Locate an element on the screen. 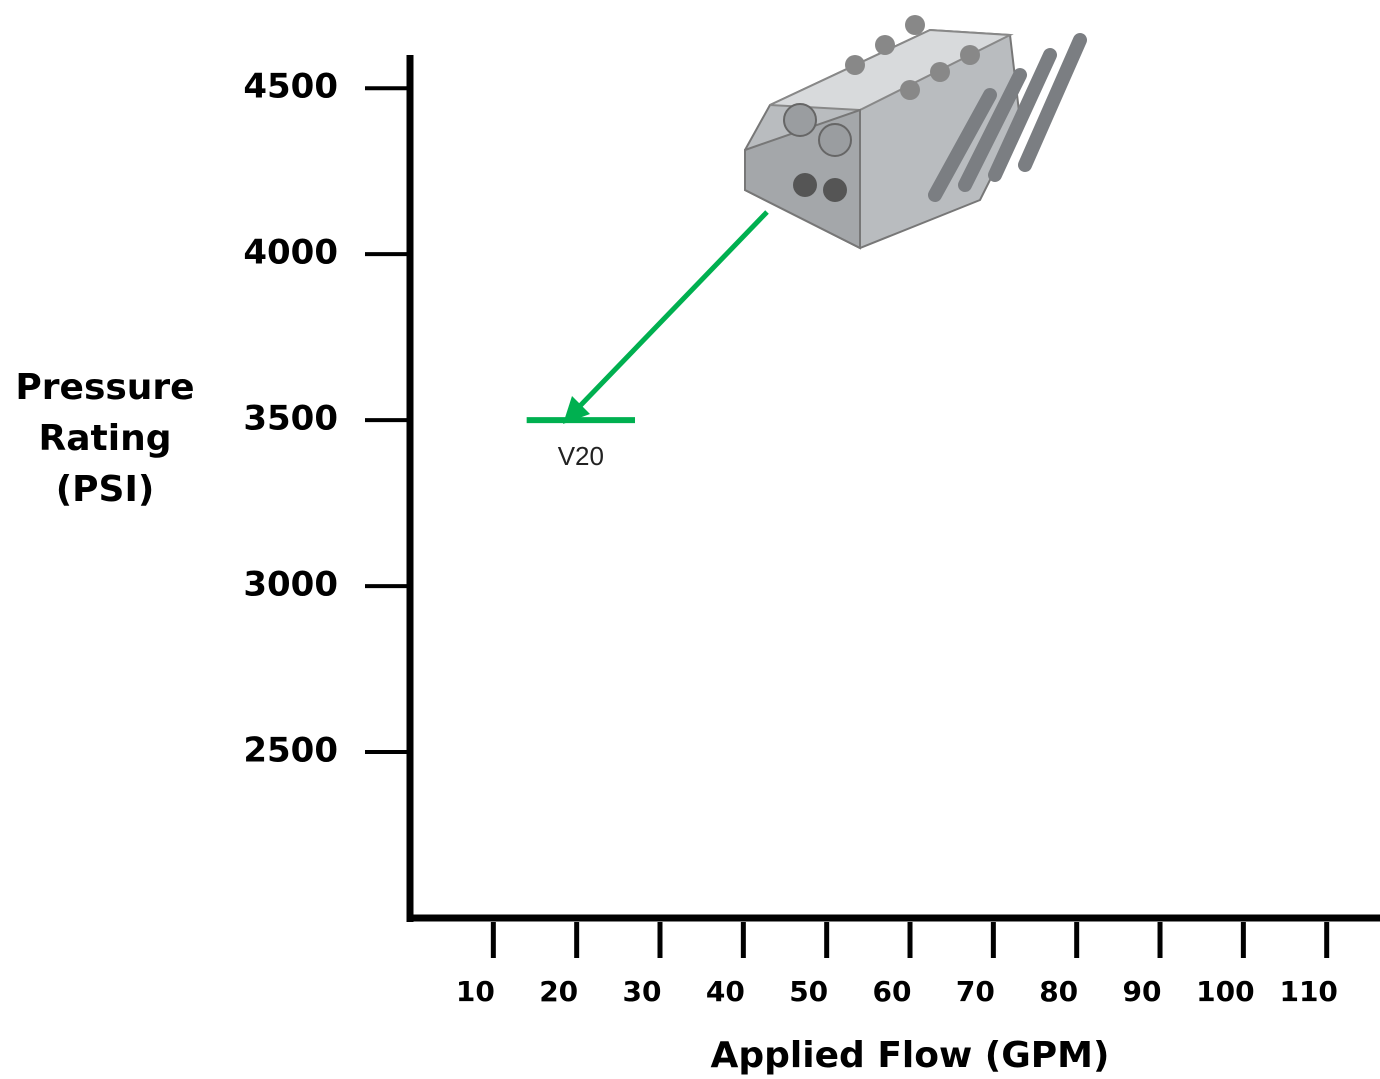 This screenshot has height=1079, width=1380. y-axis-title: Pressure Rating (PSI) is located at coordinates (105, 438).